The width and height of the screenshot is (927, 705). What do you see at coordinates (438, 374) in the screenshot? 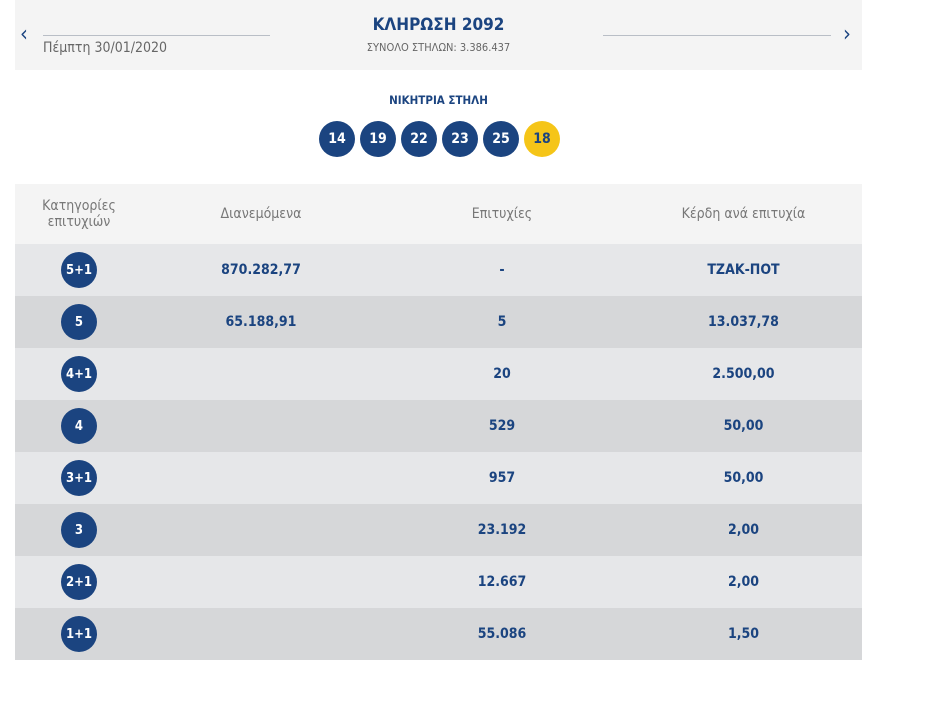
I see `table-row: 4+1 20 2.500,00` at bounding box center [438, 374].